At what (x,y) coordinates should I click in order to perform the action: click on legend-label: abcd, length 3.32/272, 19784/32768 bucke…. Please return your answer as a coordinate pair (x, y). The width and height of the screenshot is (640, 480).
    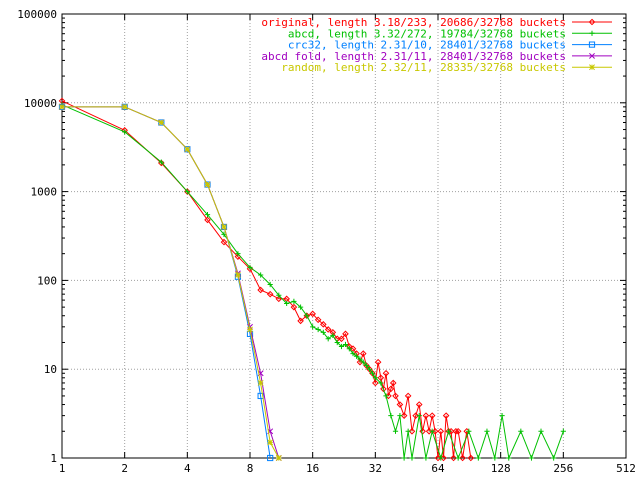
    Looking at the image, I should click on (427, 33).